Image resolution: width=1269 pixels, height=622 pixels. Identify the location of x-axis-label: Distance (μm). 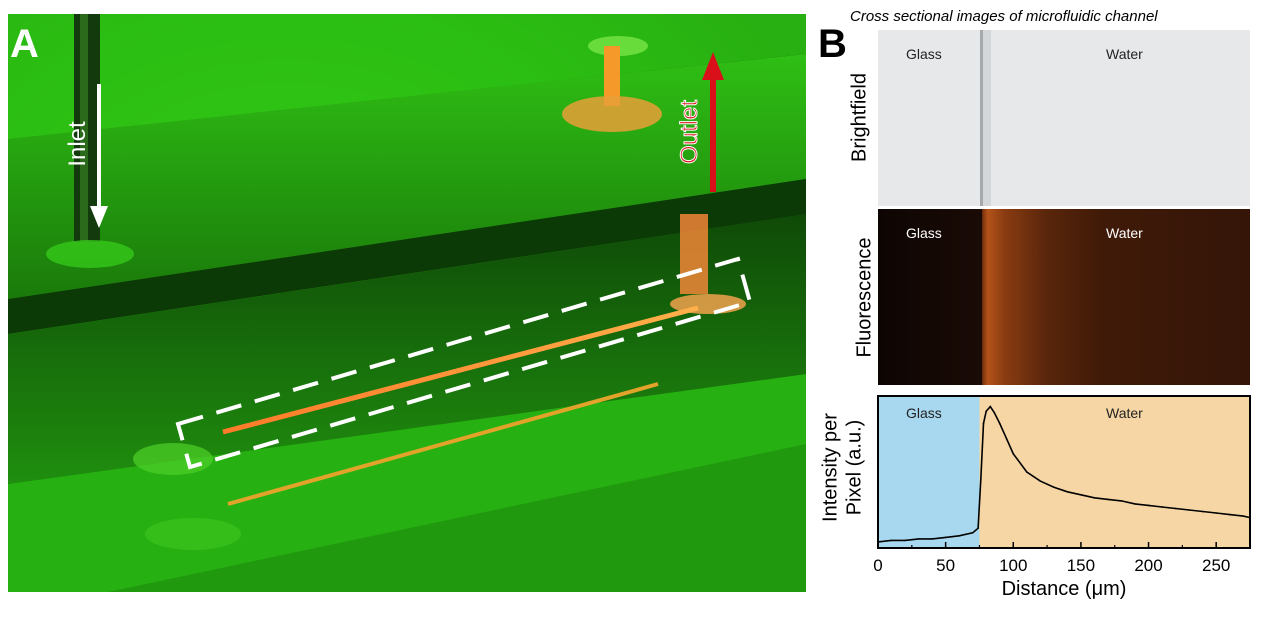
(1064, 589).